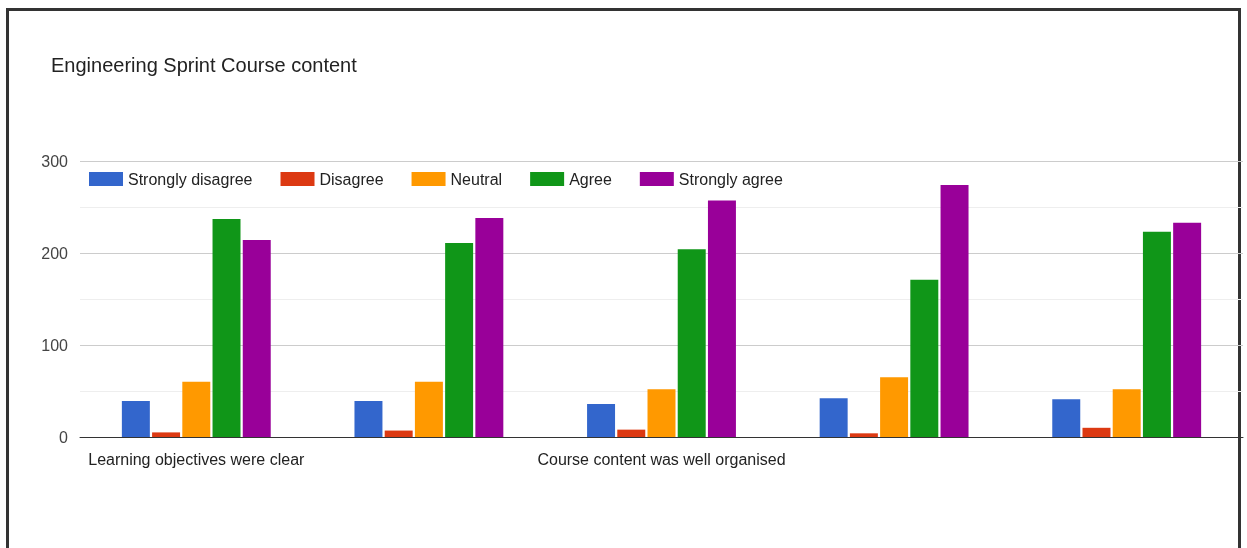 This screenshot has height=548, width=1247. I want to click on y-tick-label: 100, so click(55, 345).